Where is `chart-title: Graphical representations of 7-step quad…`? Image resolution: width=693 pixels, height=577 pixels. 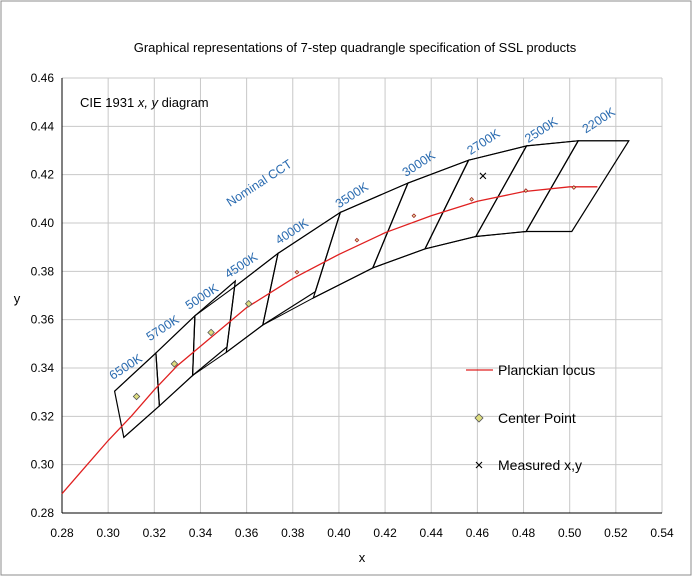
chart-title: Graphical representations of 7-step quad… is located at coordinates (355, 47).